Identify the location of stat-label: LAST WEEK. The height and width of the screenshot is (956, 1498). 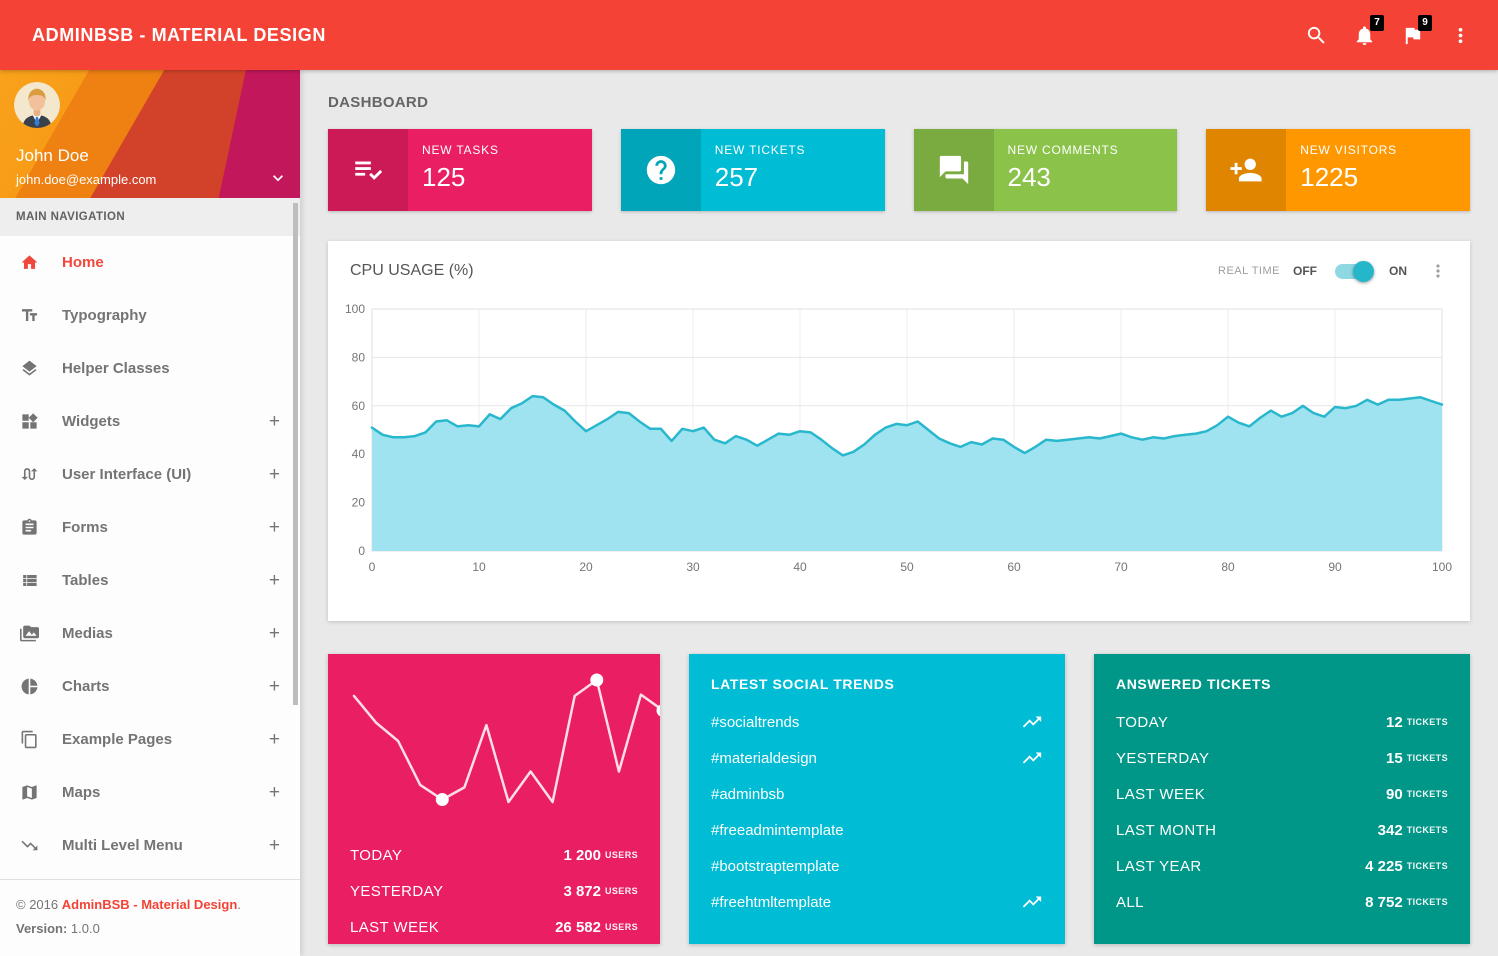
(1161, 794).